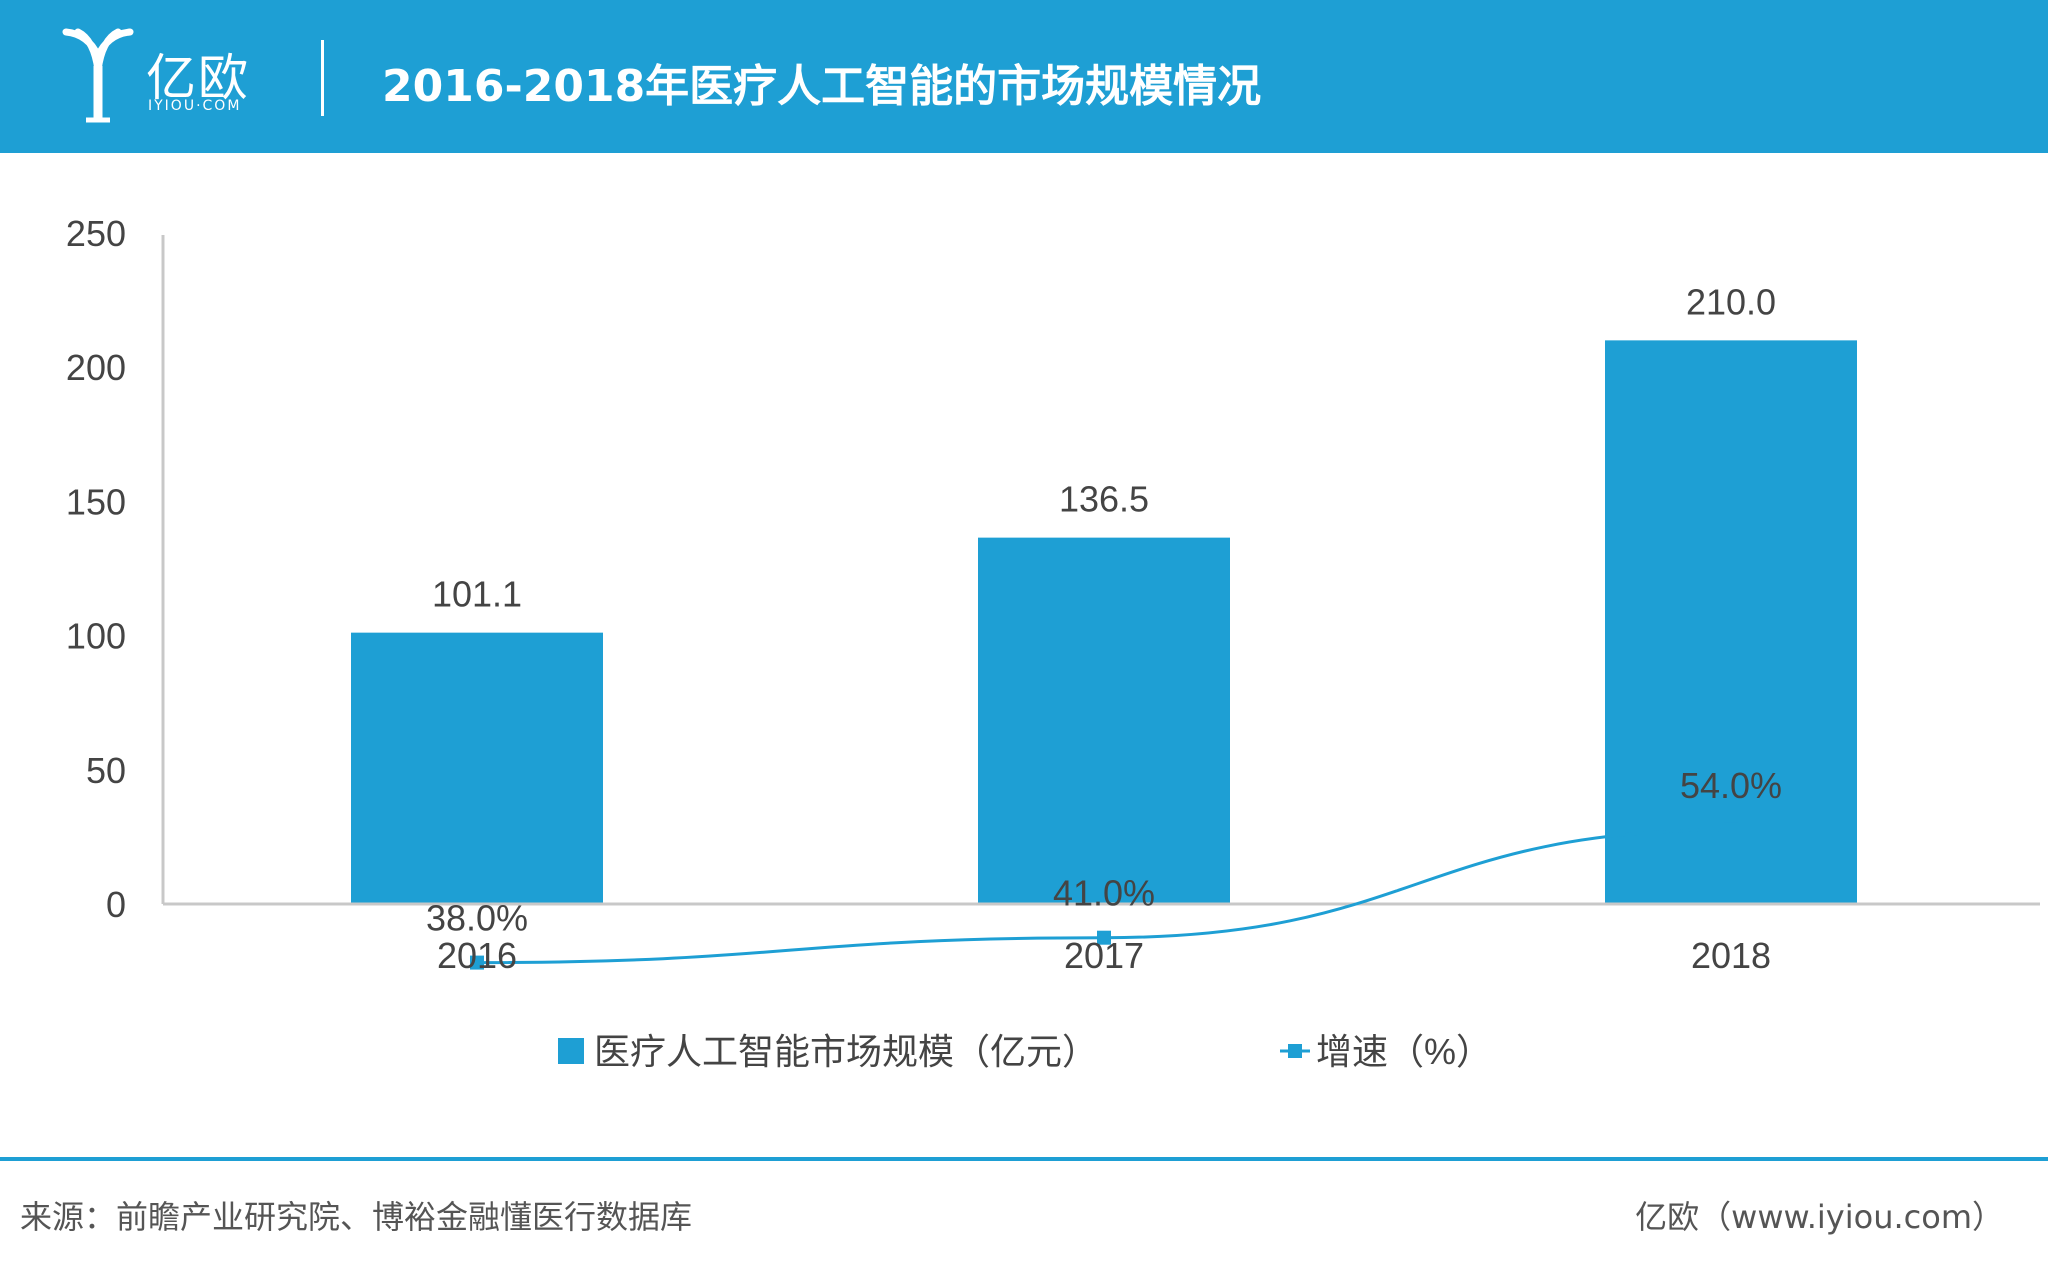 The height and width of the screenshot is (1261, 2048). What do you see at coordinates (322, 78) in the screenshot?
I see `header-divider` at bounding box center [322, 78].